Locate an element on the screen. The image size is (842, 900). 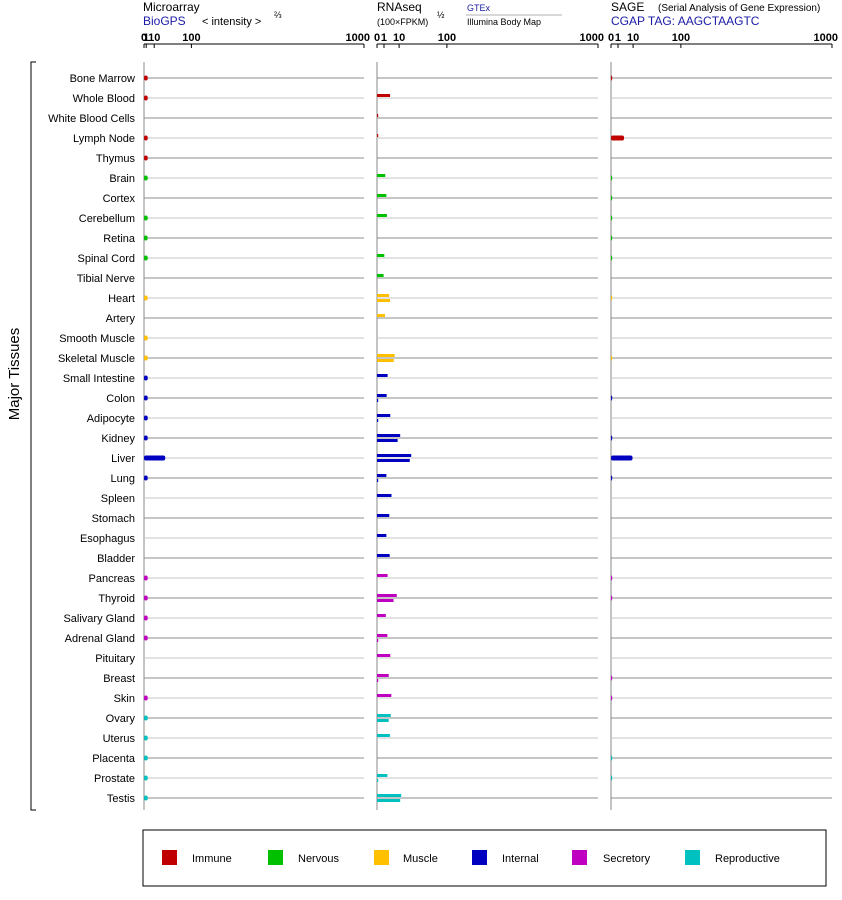
tissue-label: Whole Blood is located at coordinates (104, 99).